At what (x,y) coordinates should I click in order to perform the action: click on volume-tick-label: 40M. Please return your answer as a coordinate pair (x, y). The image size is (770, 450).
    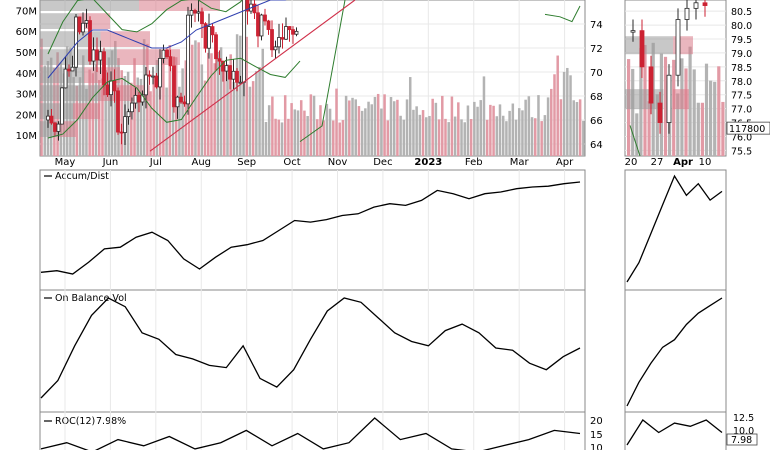
    Looking at the image, I should click on (26, 74).